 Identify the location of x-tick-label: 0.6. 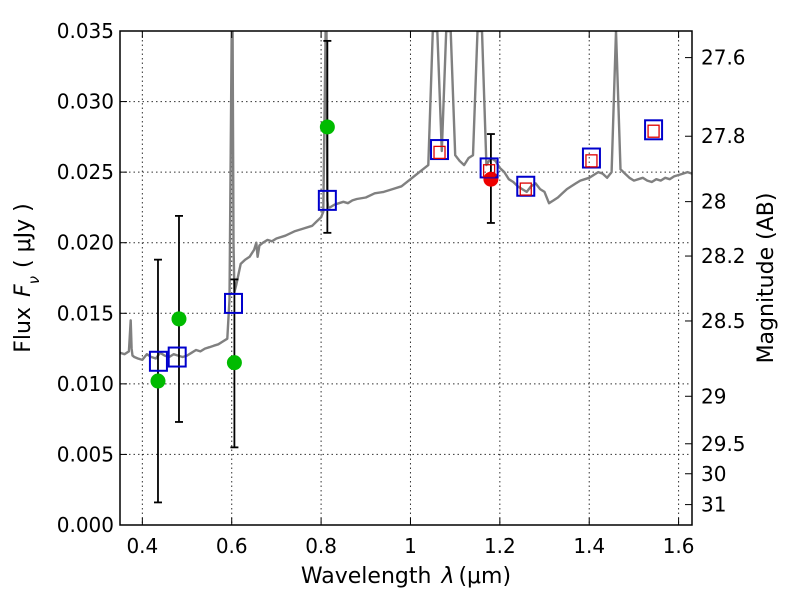
(232, 546).